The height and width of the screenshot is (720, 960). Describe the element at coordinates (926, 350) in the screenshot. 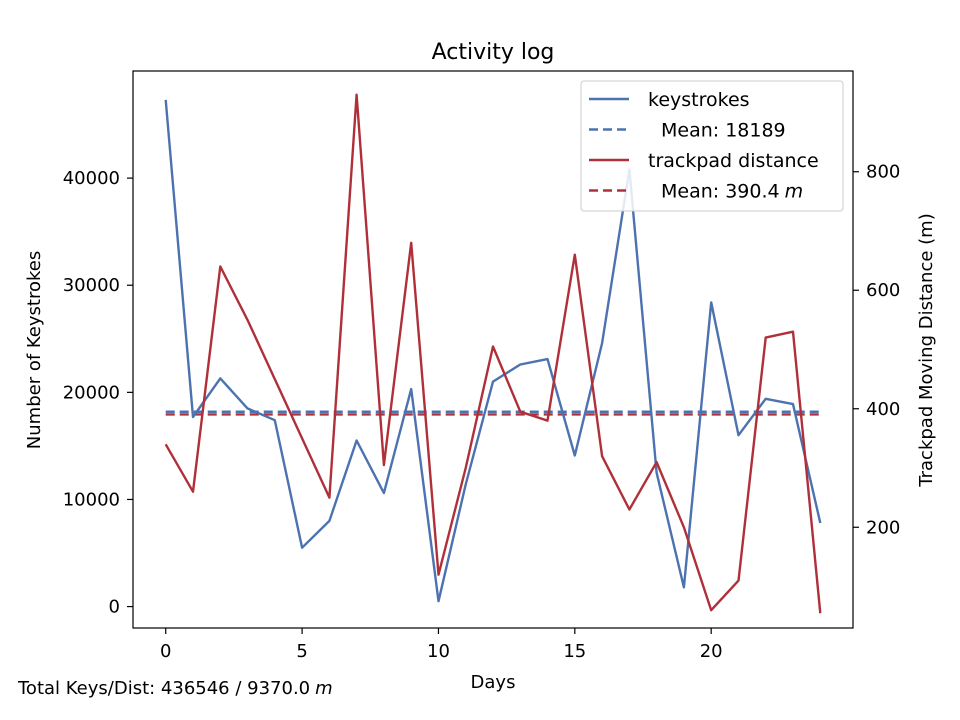

I see `y-axis-right-title: Trackpad Moving Distance (m)` at that location.